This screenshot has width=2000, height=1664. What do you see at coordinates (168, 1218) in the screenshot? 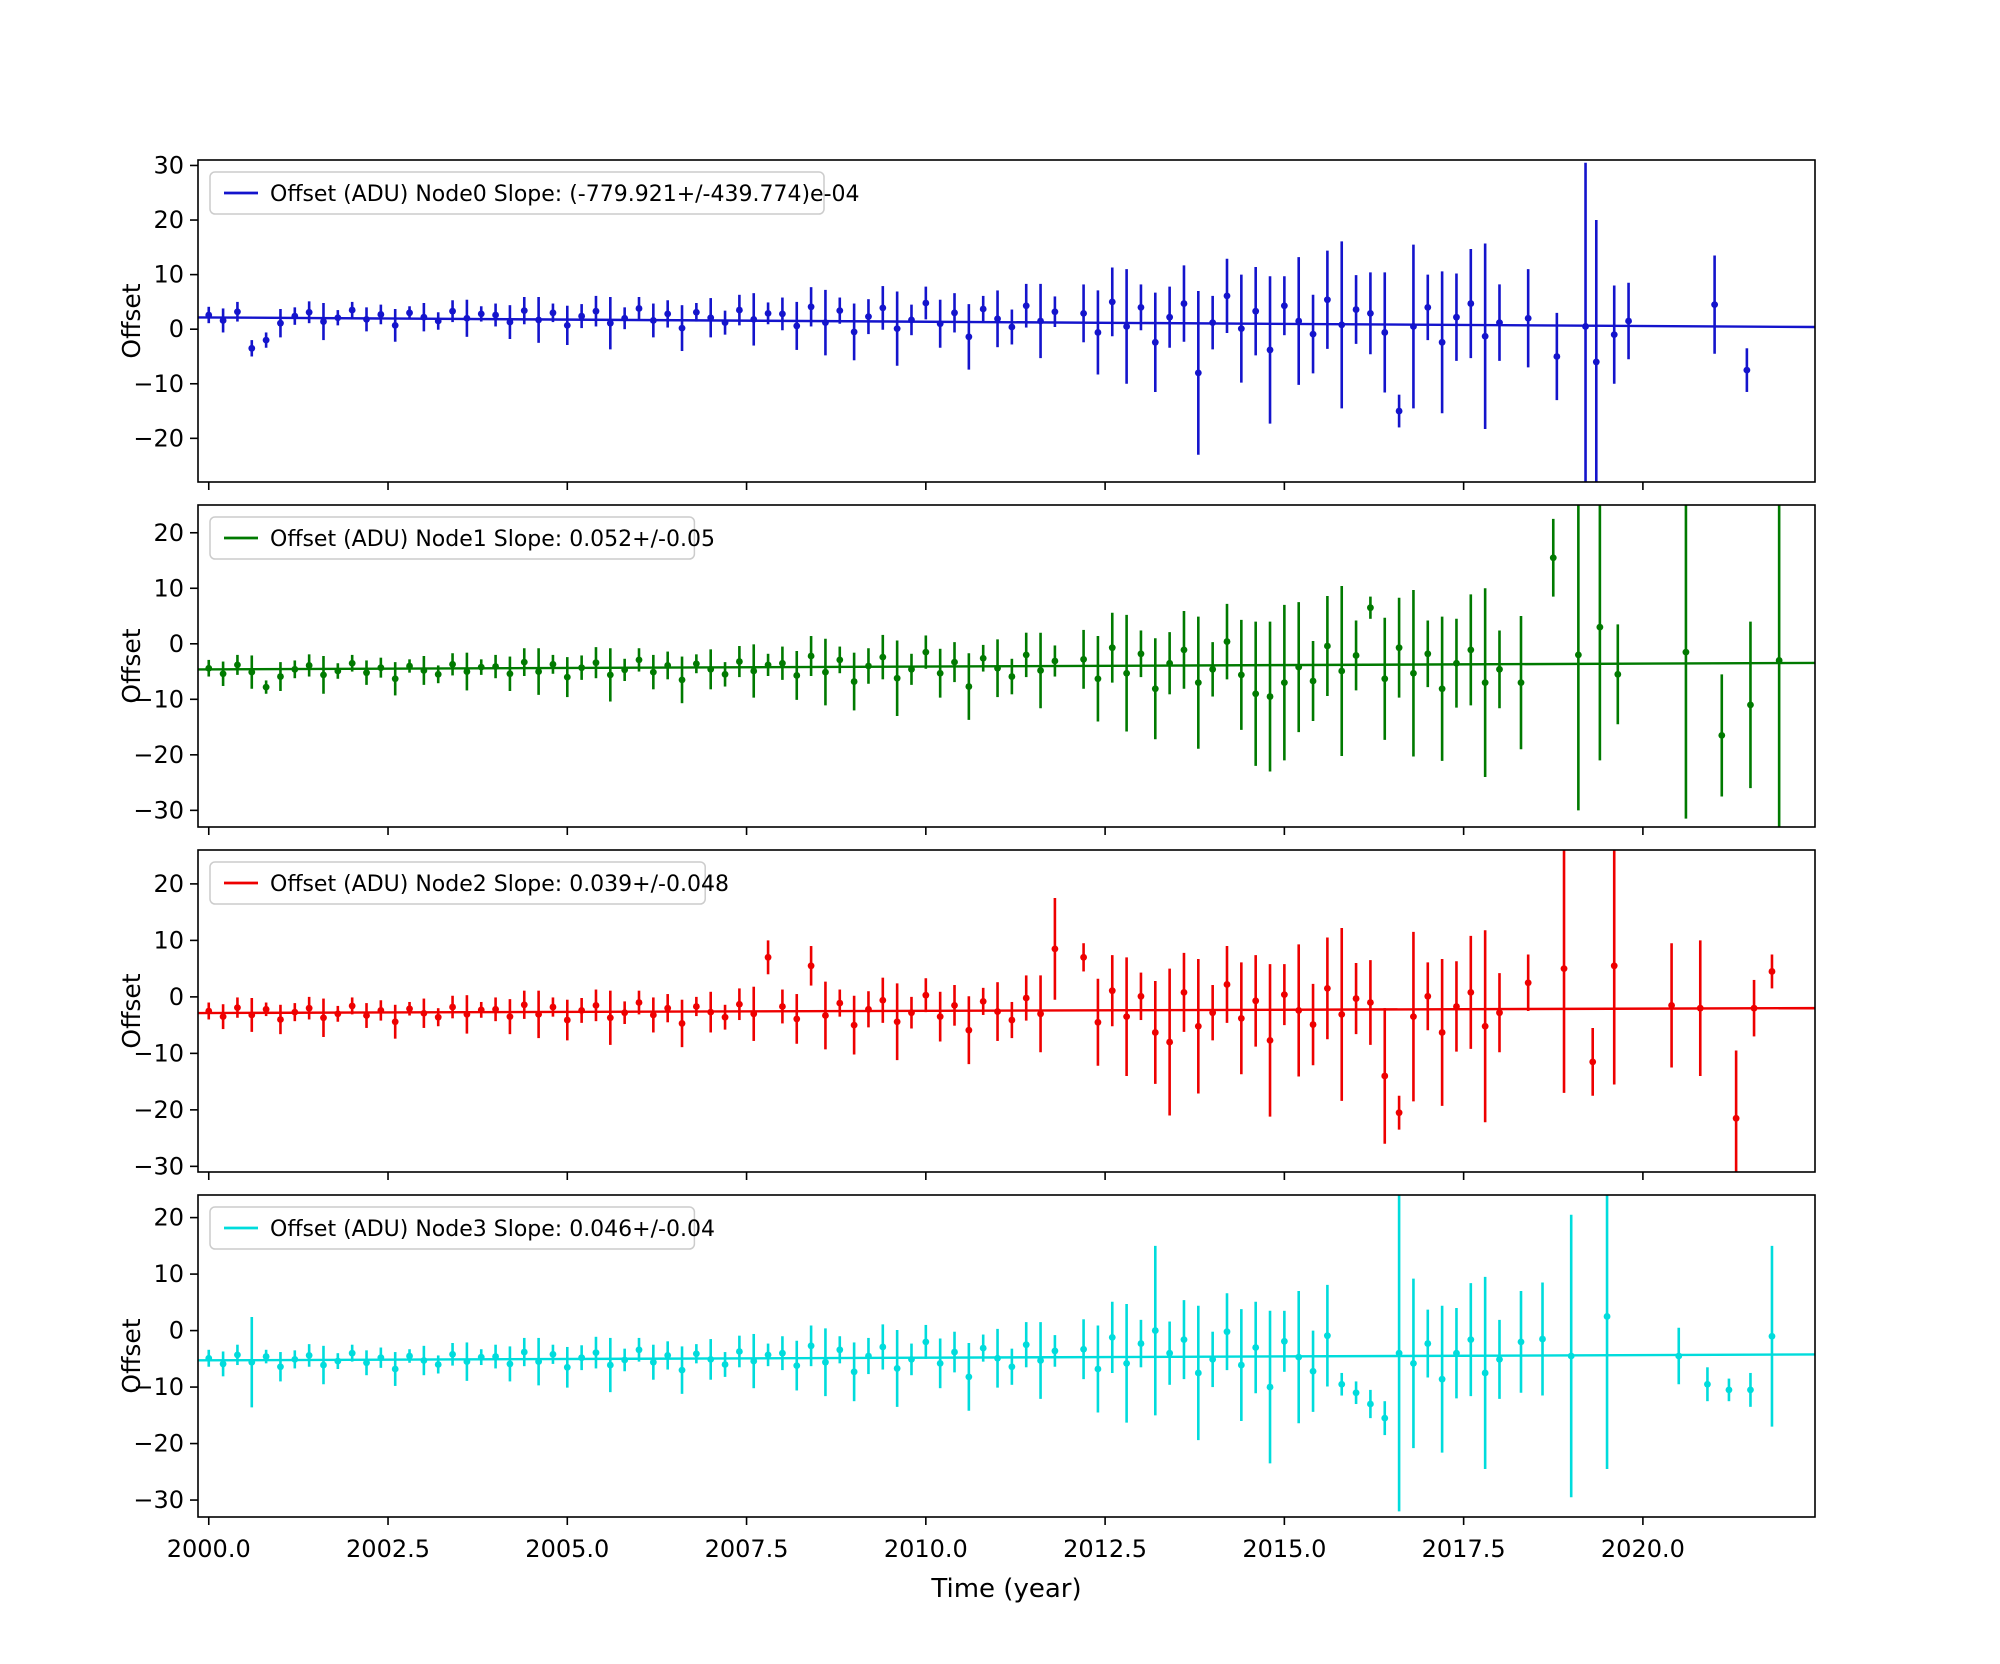
I see `y-tick-label: 20` at bounding box center [168, 1218].